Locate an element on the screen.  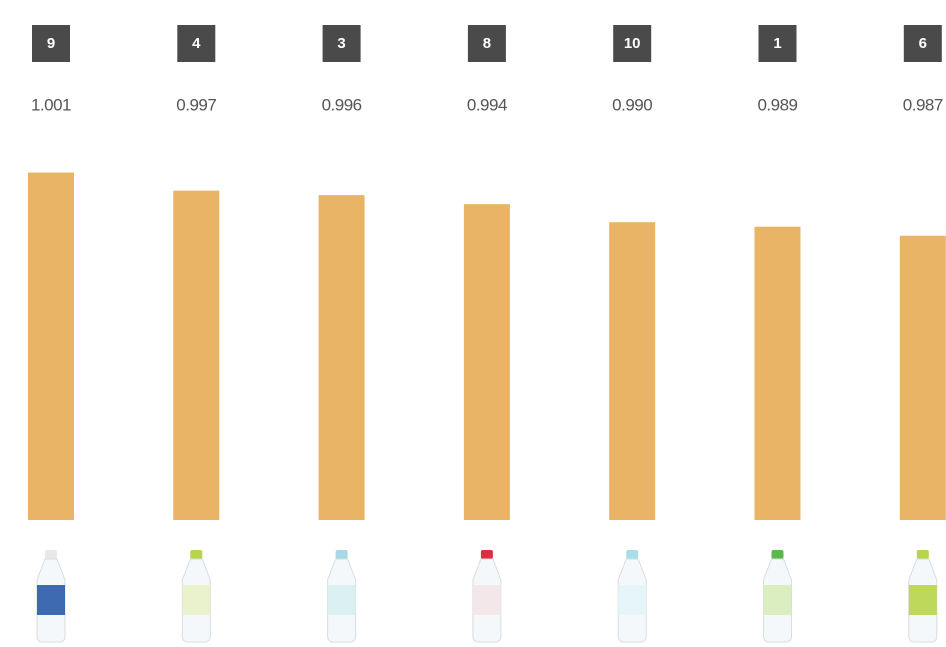
rank-label: 4 is located at coordinates (196, 43).